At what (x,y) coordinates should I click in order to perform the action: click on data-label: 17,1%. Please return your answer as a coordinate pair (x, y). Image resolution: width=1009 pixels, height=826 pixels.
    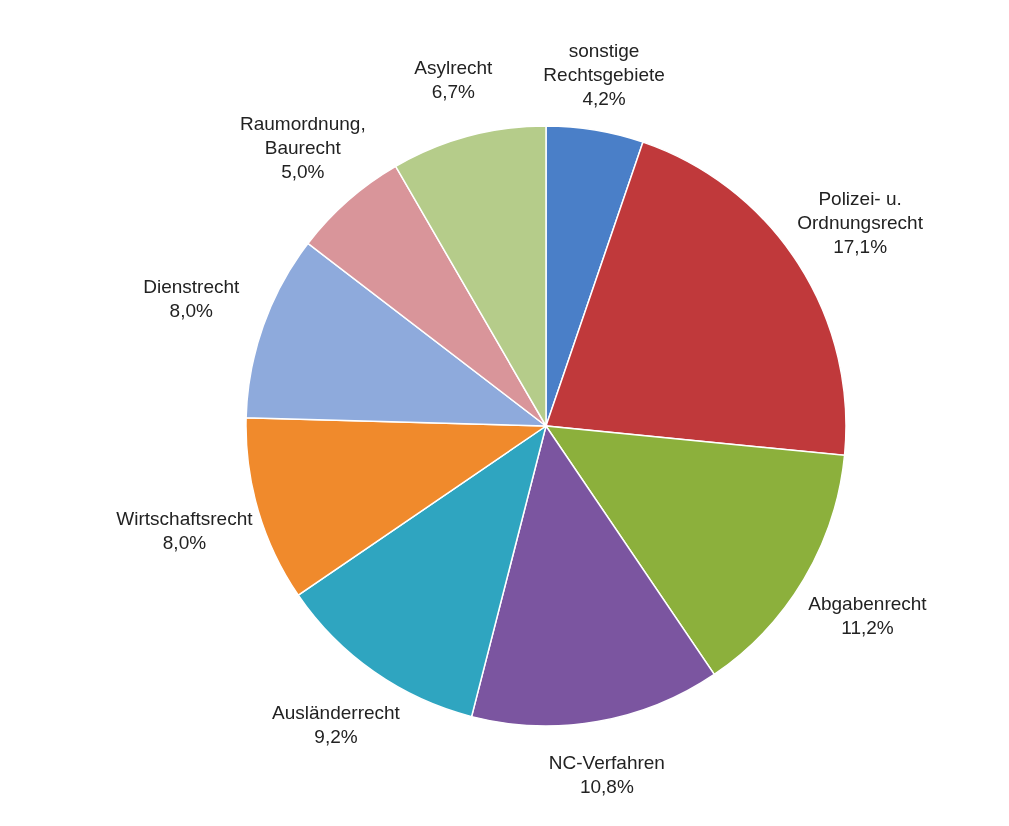
    Looking at the image, I should click on (860, 246).